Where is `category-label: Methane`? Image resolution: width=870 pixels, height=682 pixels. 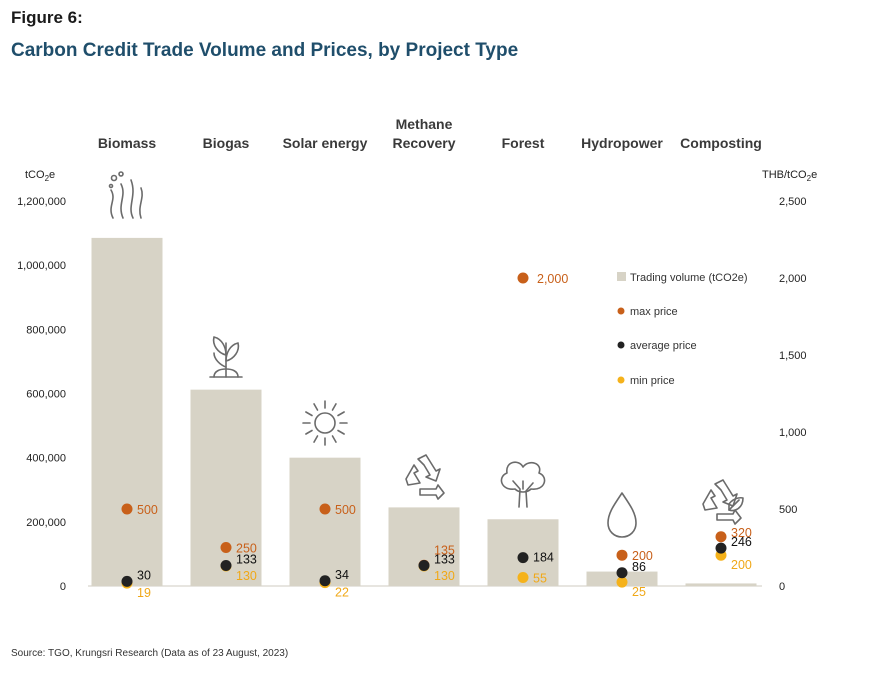
category-label: Methane is located at coordinates (424, 124).